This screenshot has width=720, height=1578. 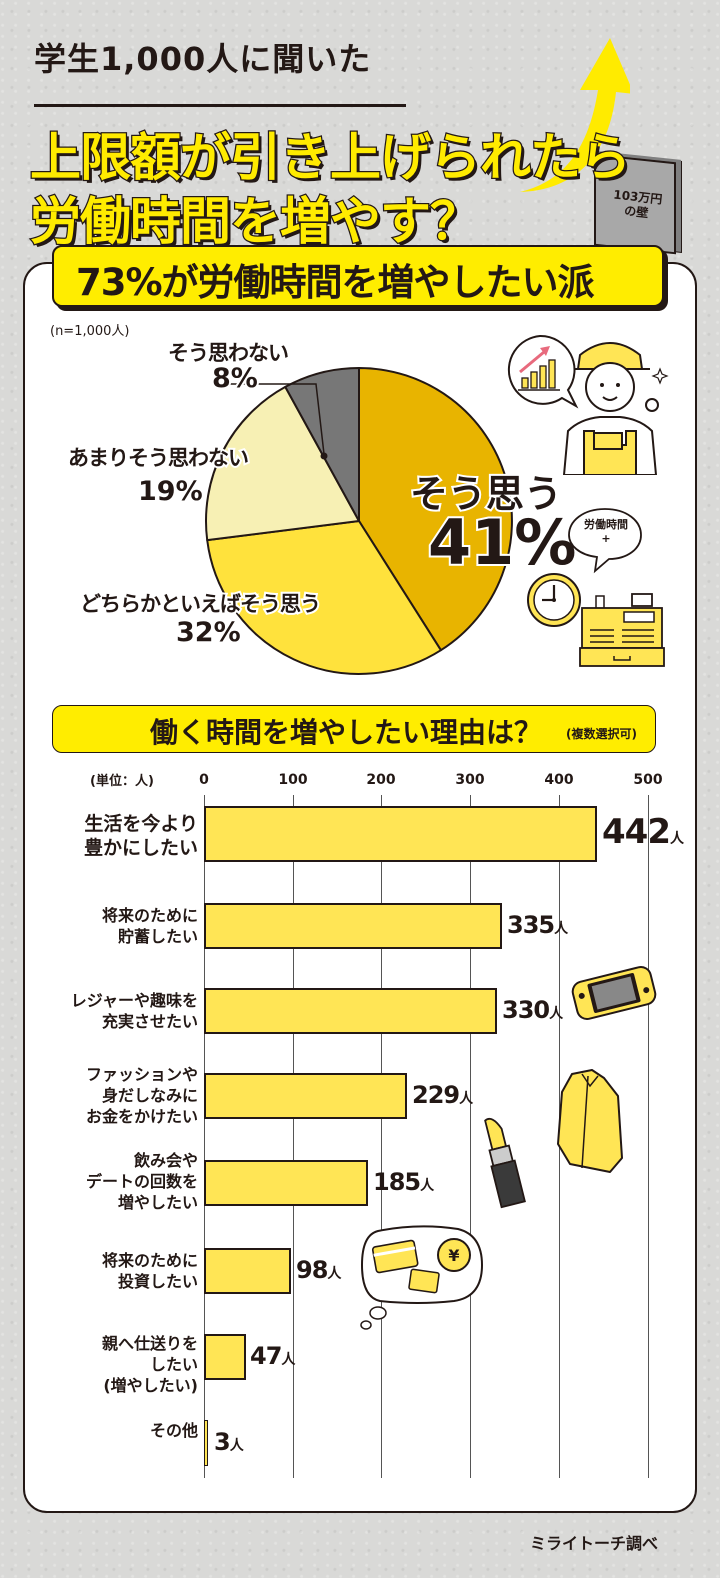 I want to click on leader-line, so click(x=274, y=419).